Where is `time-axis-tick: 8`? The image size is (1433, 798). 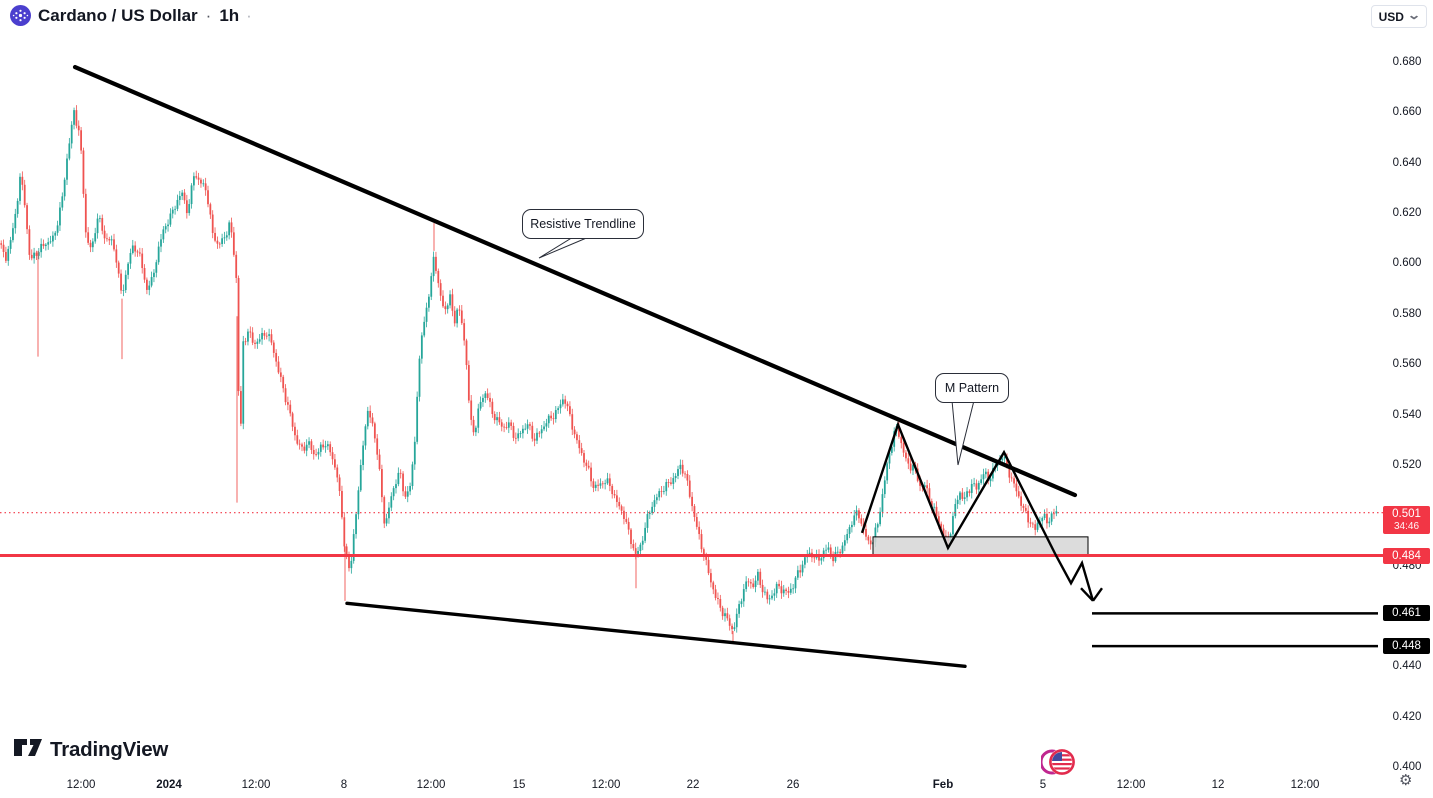 time-axis-tick: 8 is located at coordinates (344, 785).